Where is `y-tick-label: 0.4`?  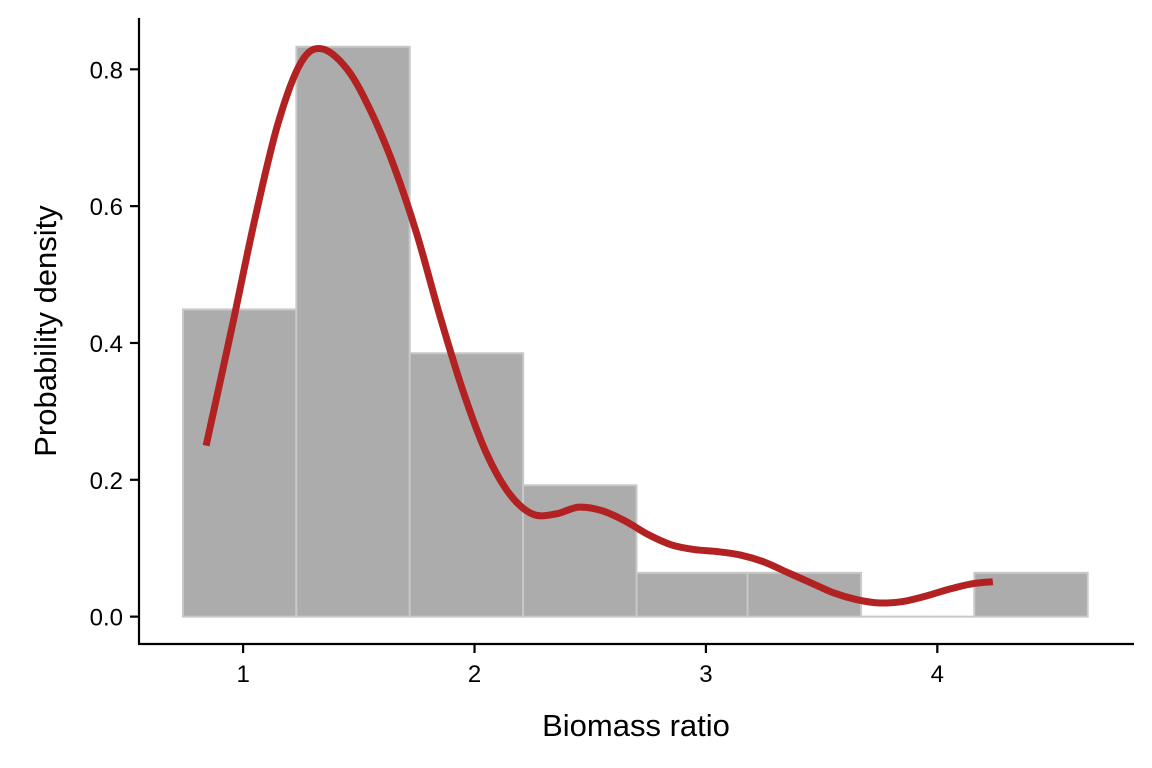
y-tick-label: 0.4 is located at coordinates (106, 344).